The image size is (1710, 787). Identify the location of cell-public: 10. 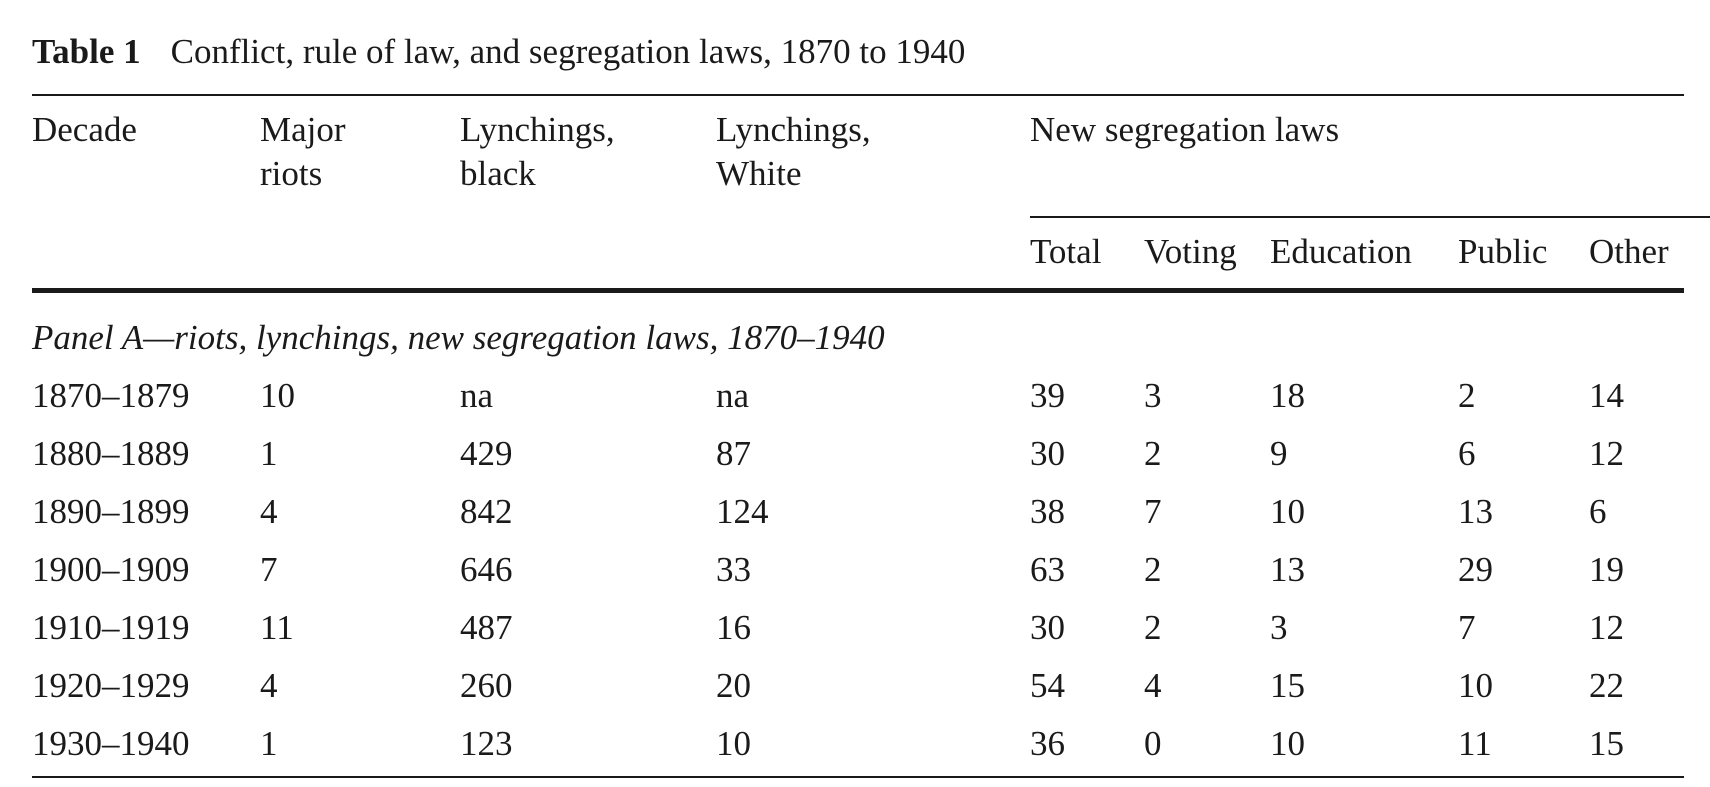
(1475, 685).